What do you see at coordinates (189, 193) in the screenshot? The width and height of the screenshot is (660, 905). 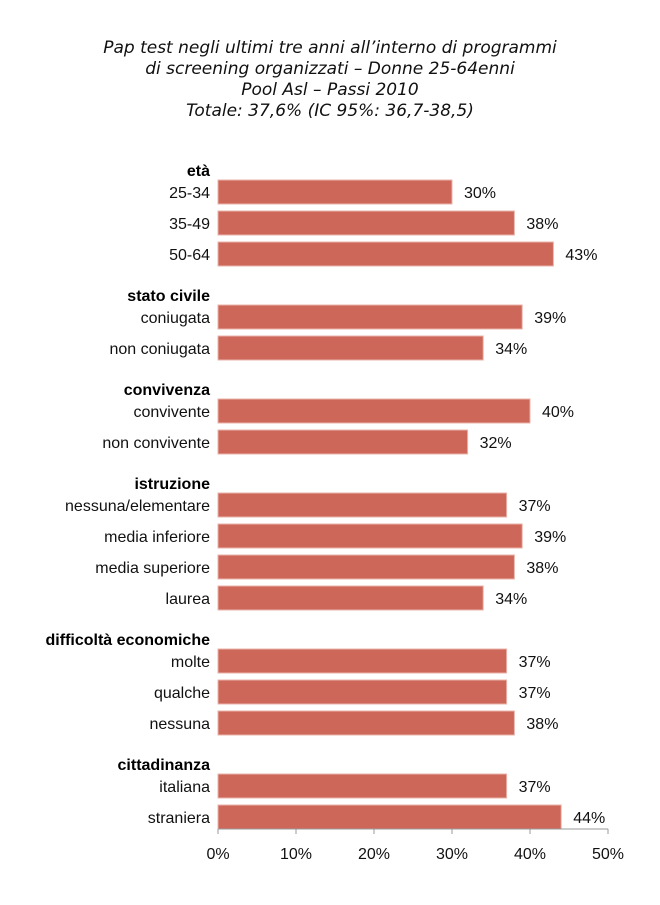 I see `category-label: 25-34` at bounding box center [189, 193].